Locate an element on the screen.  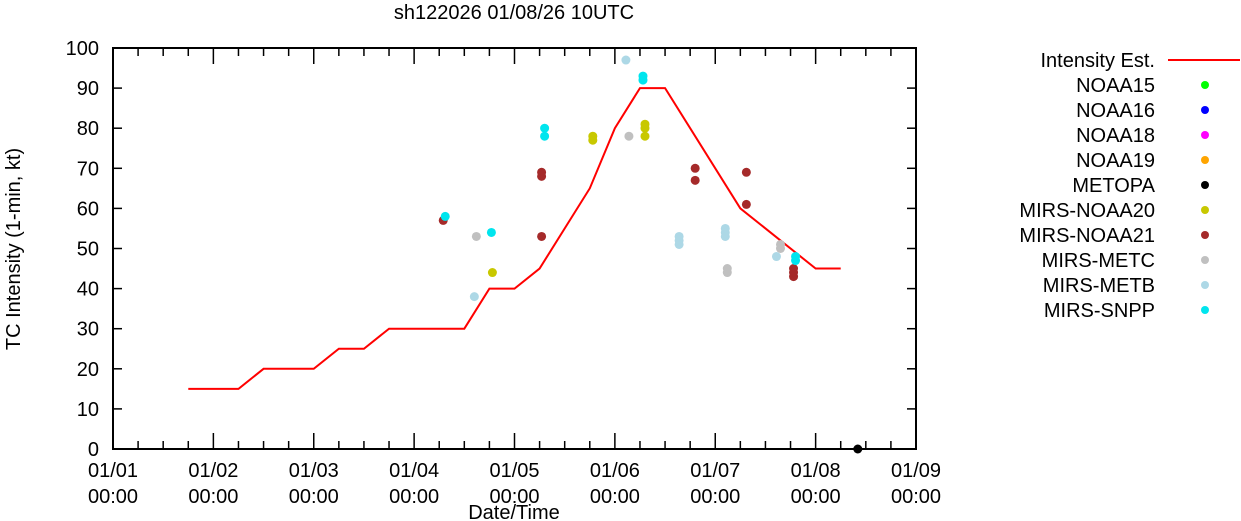
y-tick-label: 70 is located at coordinates (88, 169).